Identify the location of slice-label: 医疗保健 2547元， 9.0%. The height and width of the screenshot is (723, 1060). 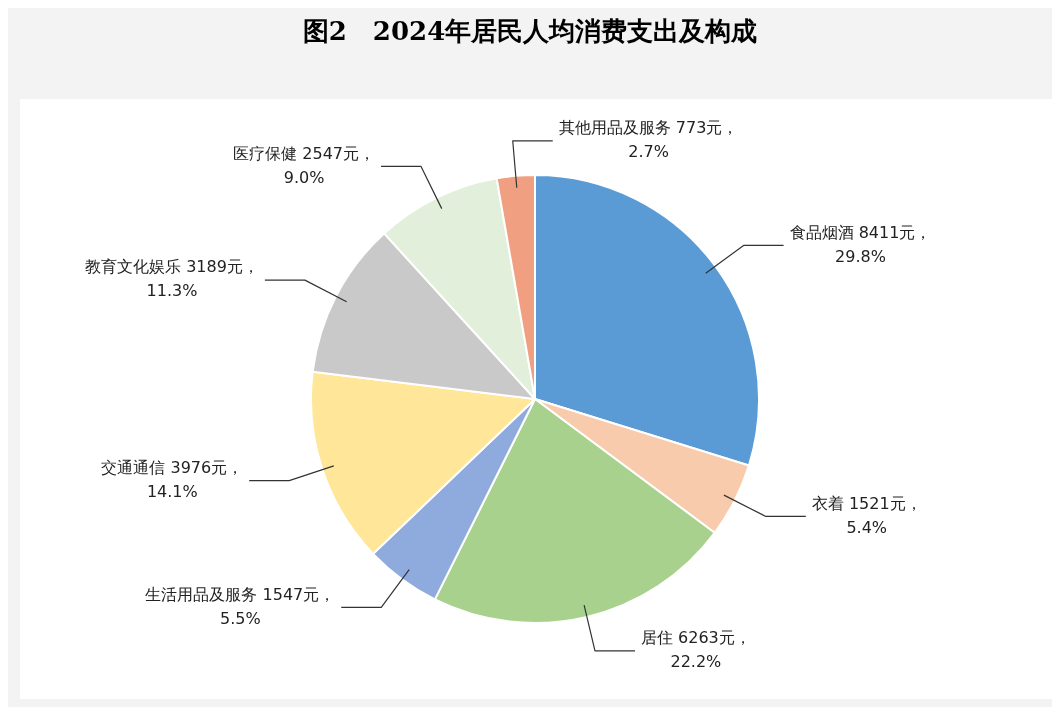
(304, 165).